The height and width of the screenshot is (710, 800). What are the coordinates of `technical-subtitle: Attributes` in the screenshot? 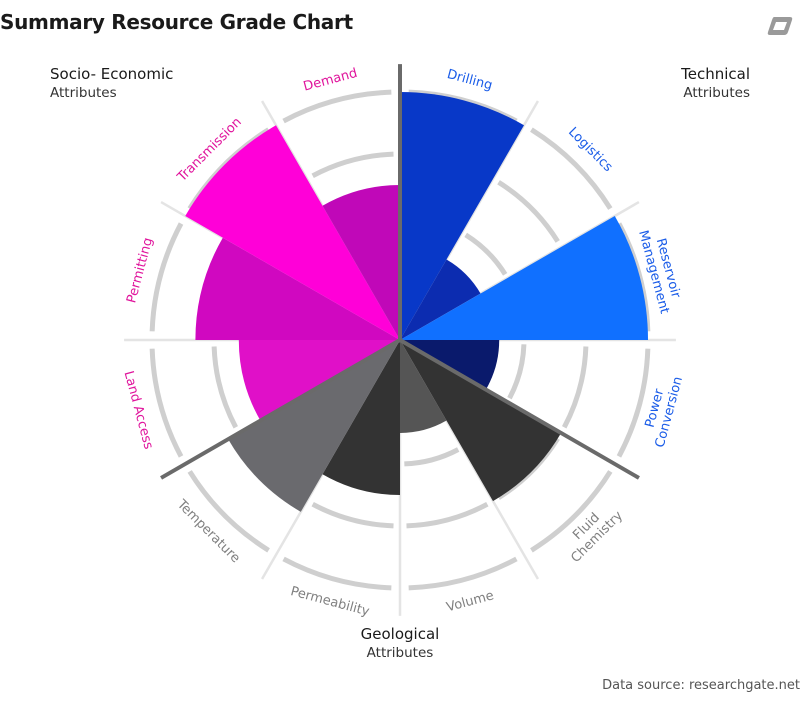 It's located at (716, 93).